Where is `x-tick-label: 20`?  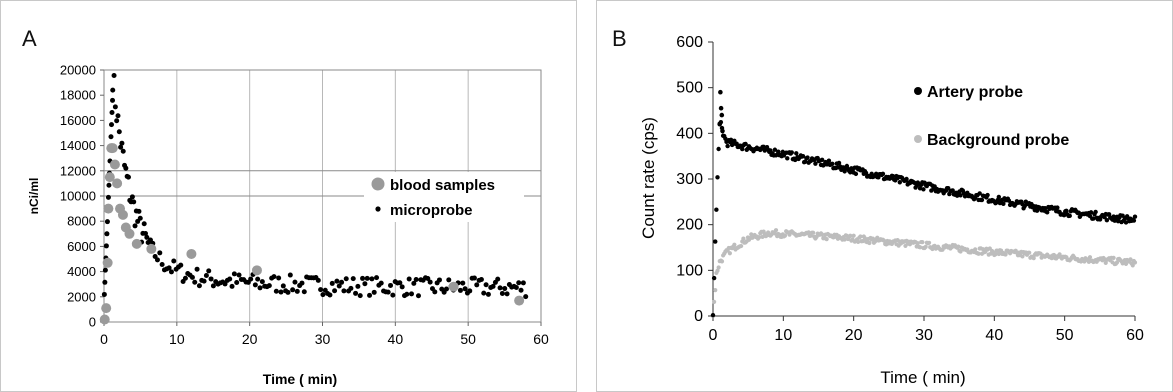 x-tick-label: 20 is located at coordinates (250, 339).